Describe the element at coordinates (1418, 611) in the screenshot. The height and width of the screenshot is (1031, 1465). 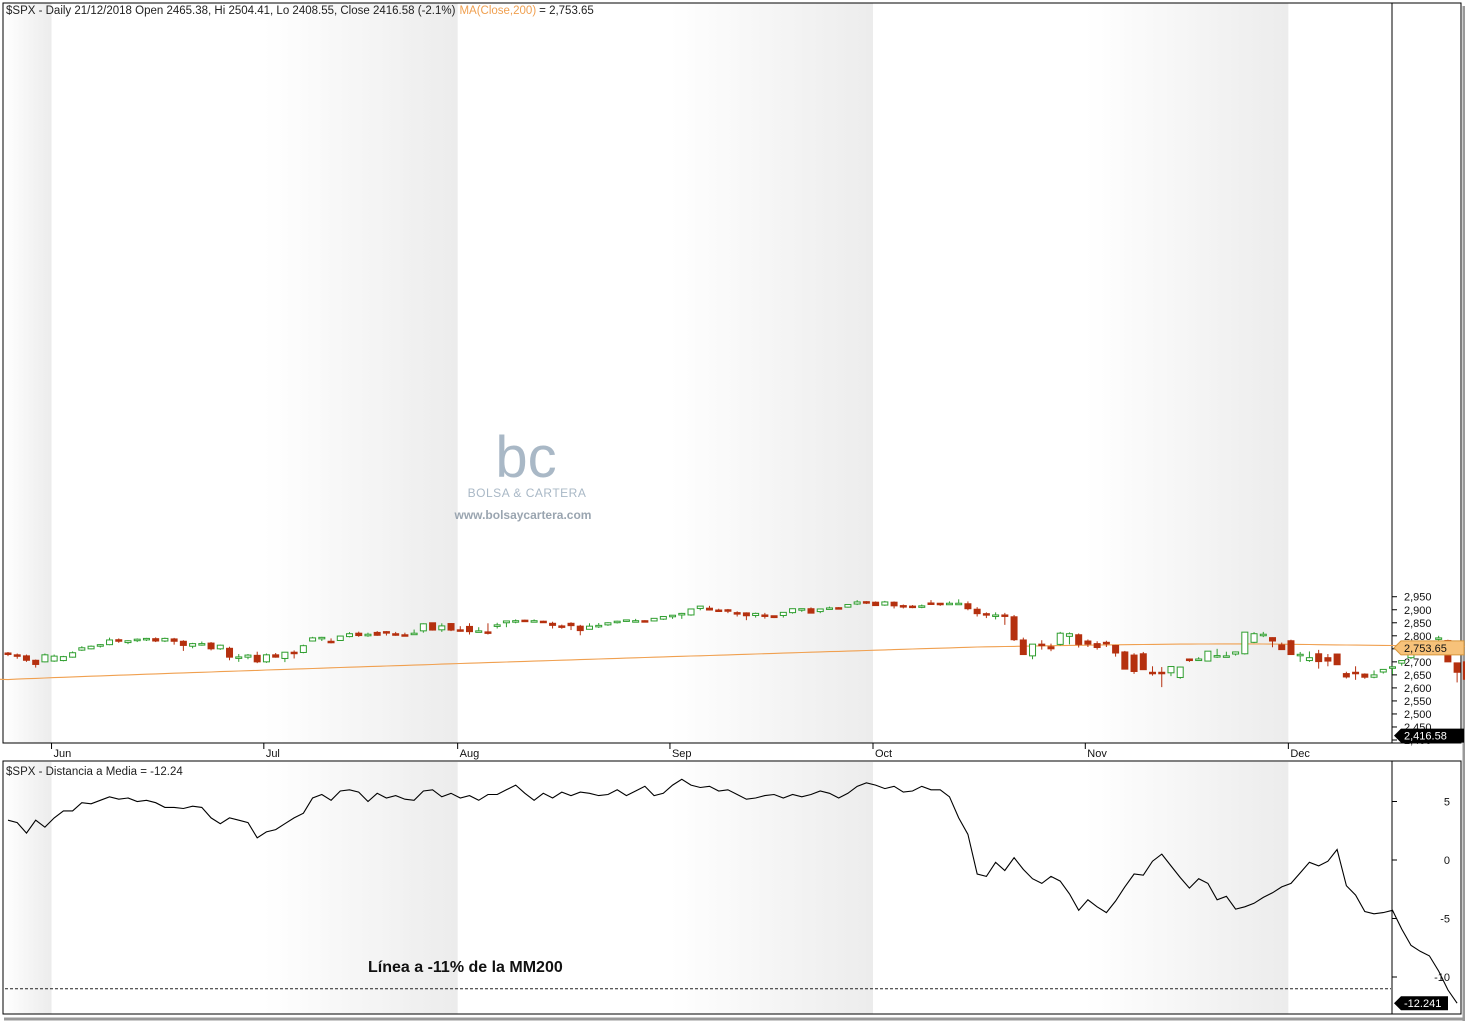
I see `price-tick-label: 2,900` at that location.